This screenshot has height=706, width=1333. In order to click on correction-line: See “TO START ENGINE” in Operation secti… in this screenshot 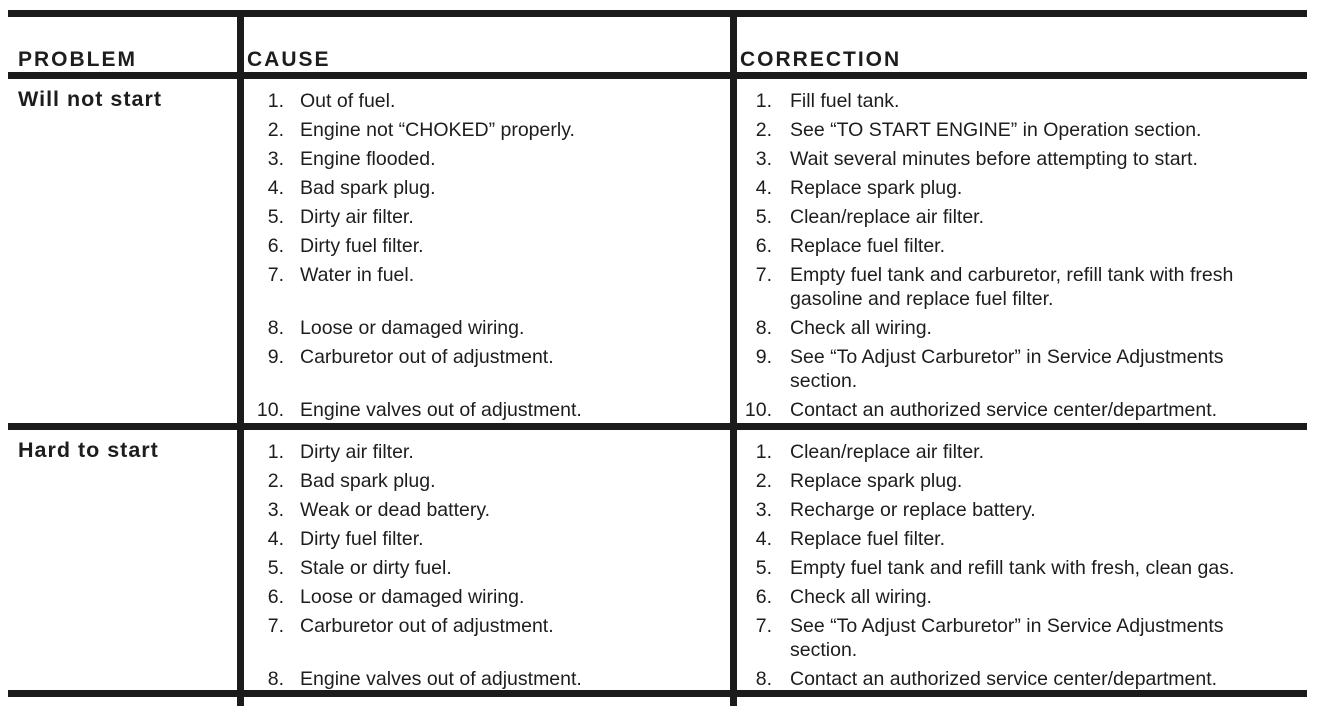, I will do `click(996, 130)`.